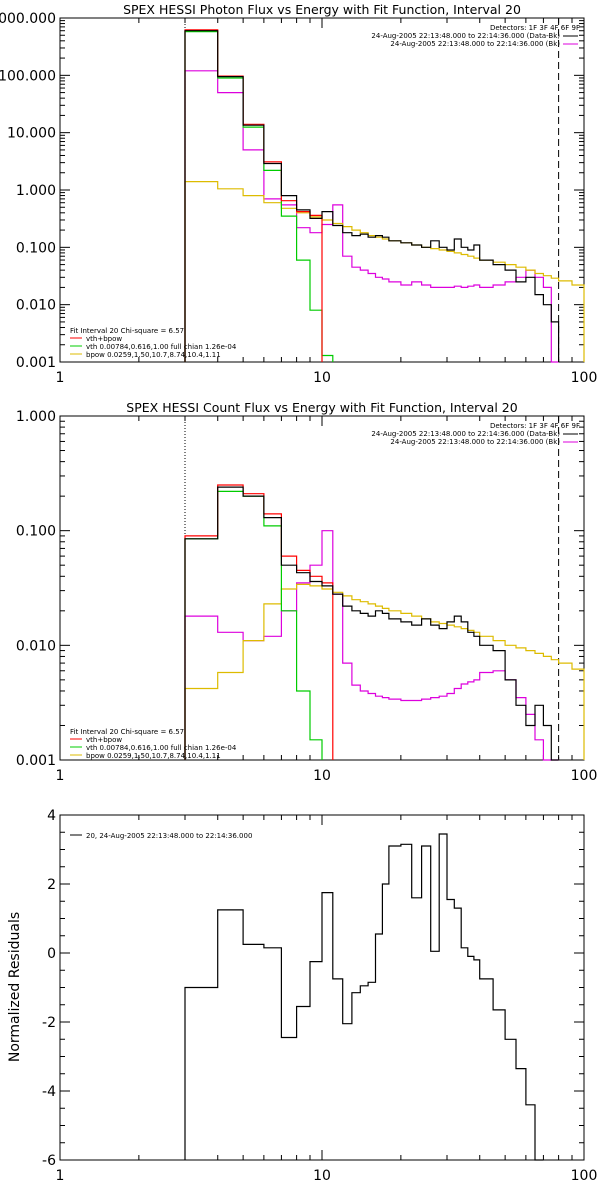 Image resolution: width=600 pixels, height=1200 pixels. Describe the element at coordinates (535, 426) in the screenshot. I see `count-flux-detectors-text: Detectors: 1F 3F 4F 6F 9F` at that location.